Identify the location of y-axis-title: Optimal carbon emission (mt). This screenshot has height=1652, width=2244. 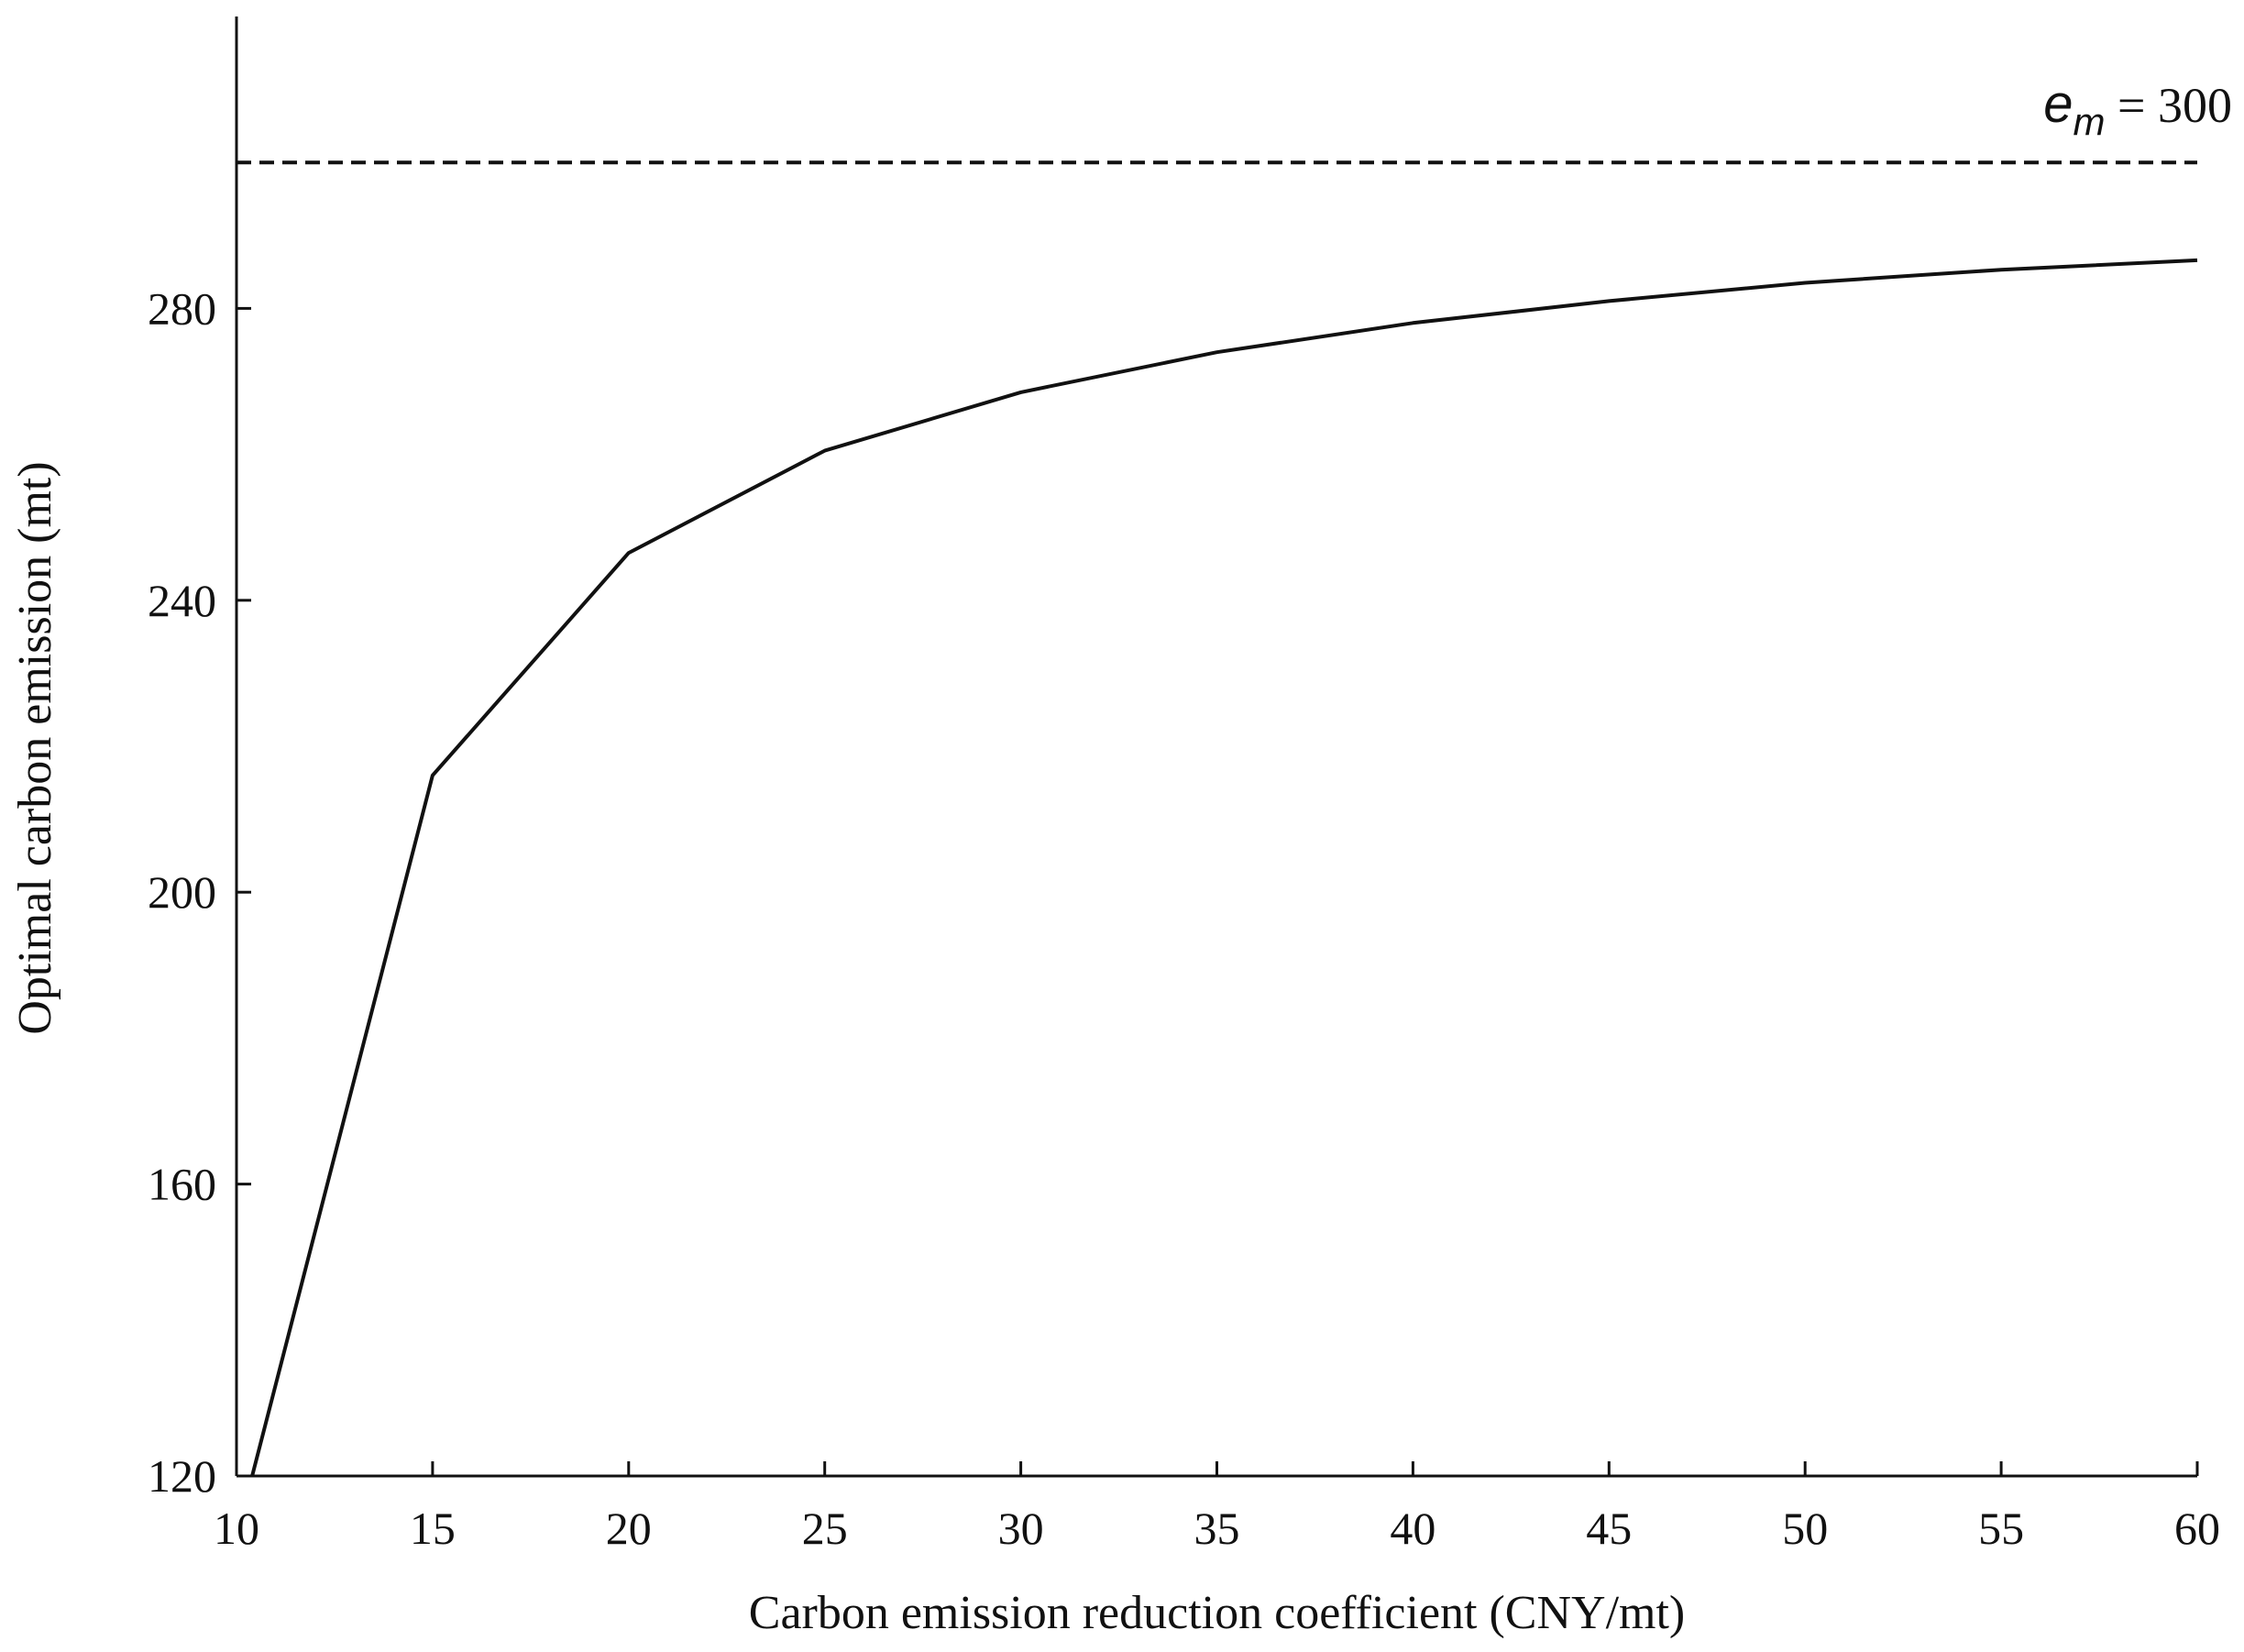
(35, 747).